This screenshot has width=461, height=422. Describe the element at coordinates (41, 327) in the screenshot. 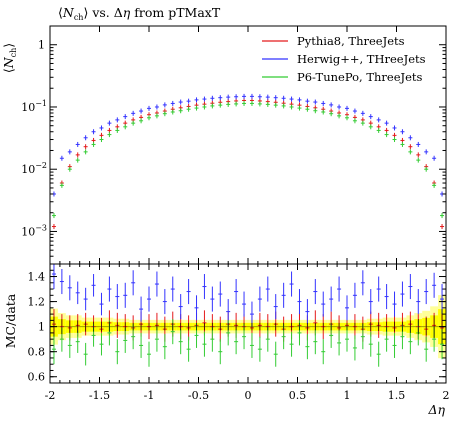

I see `ratio-y-tick-label: 1` at that location.